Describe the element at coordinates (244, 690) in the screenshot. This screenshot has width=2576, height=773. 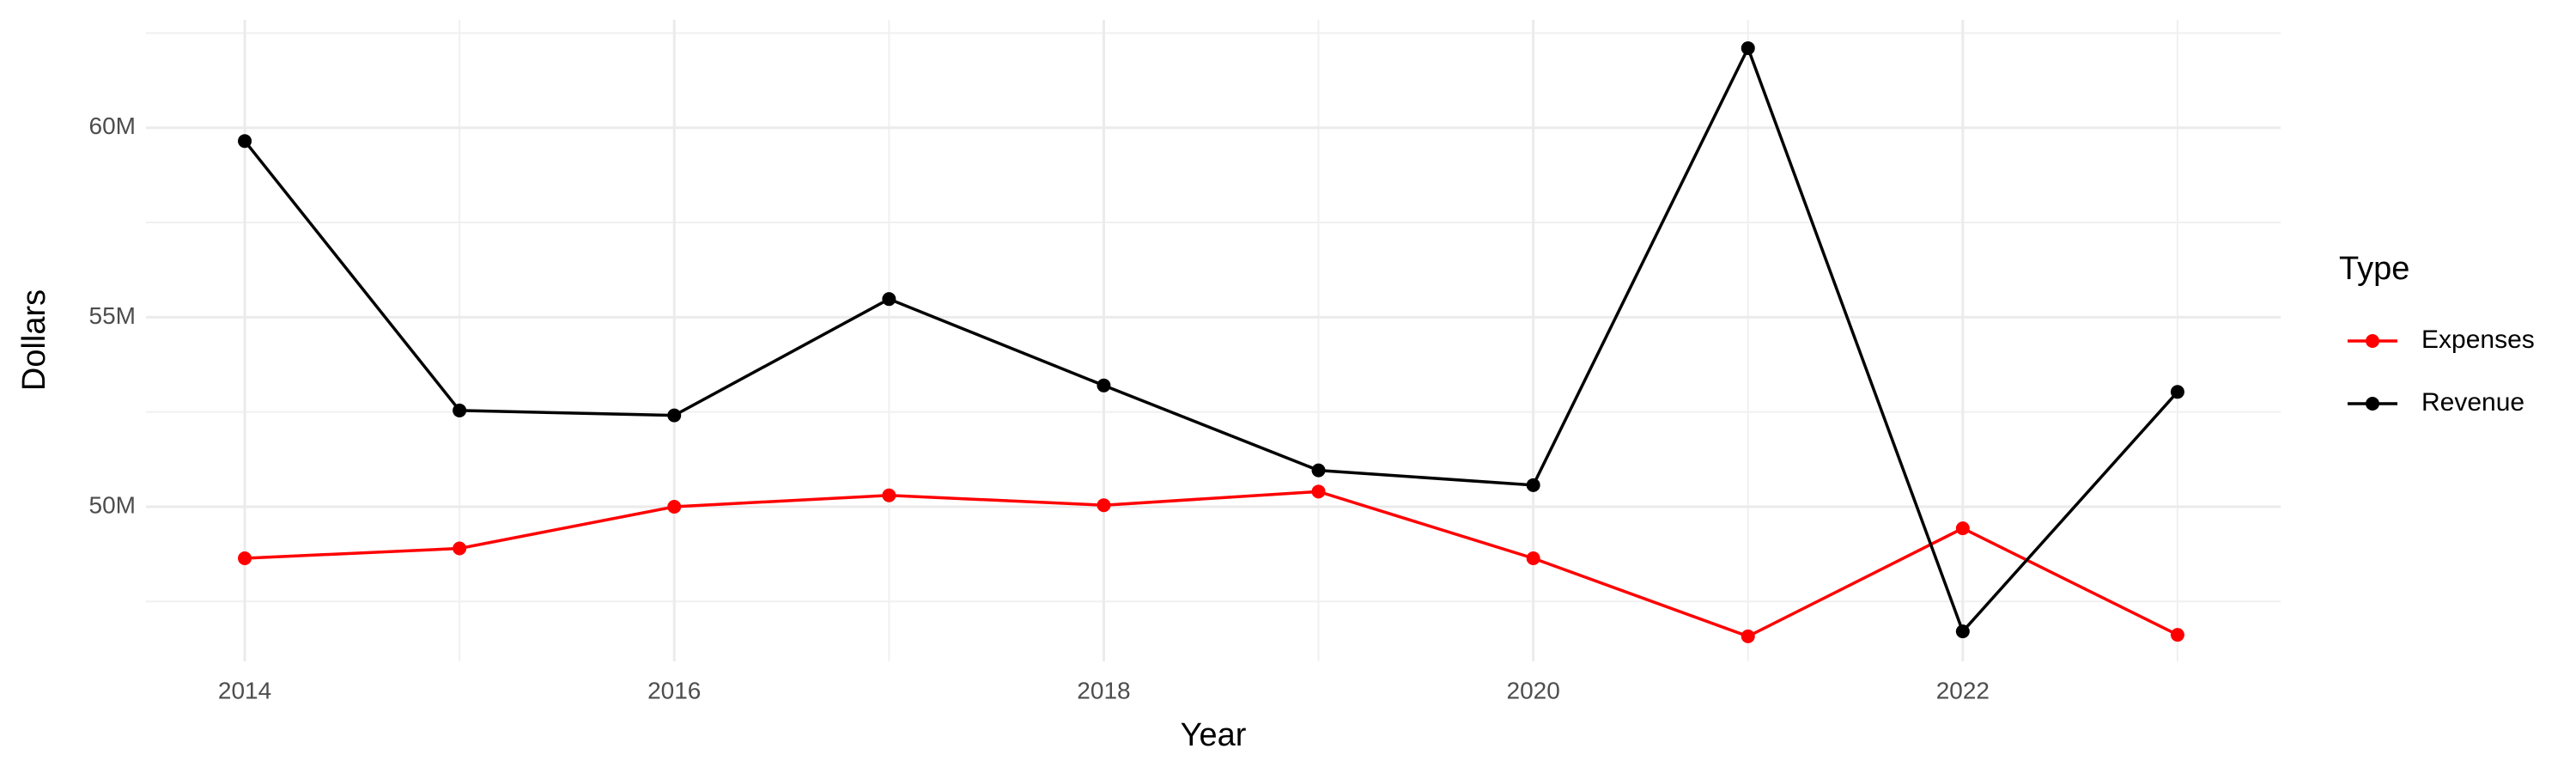
I see `x-tick-label: 2014` at that location.